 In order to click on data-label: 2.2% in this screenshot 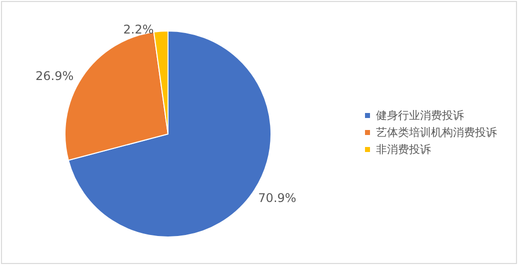, I will do `click(138, 29)`.